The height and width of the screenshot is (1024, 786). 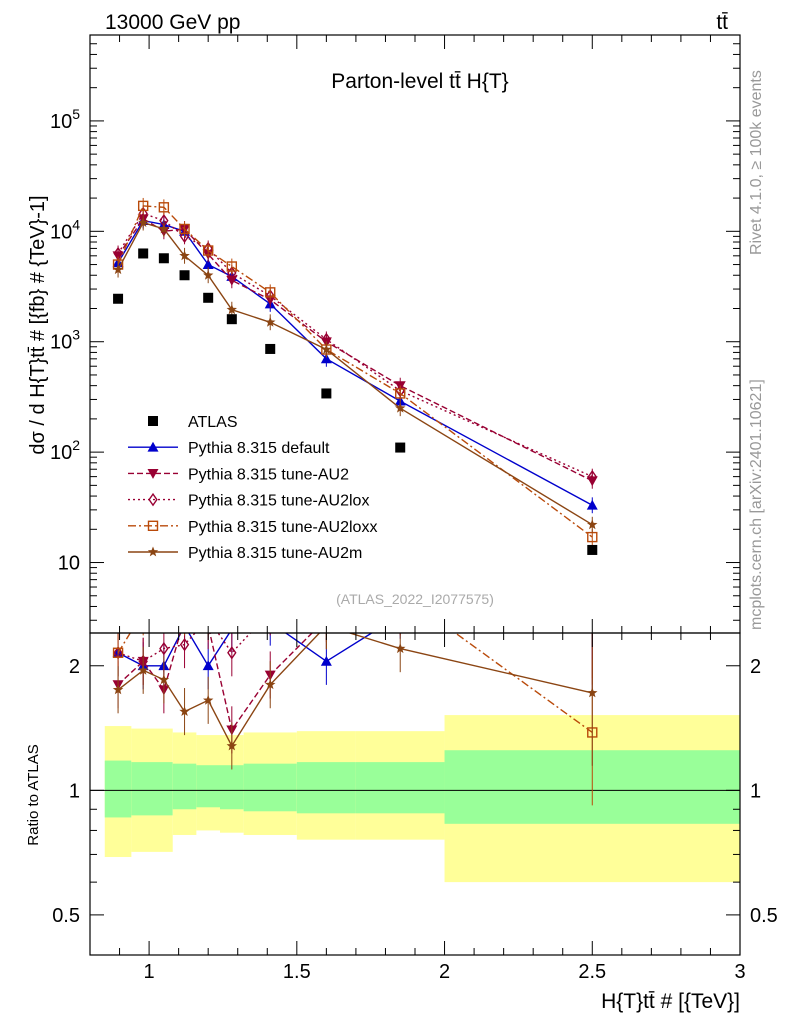 What do you see at coordinates (268, 474) in the screenshot?
I see `legend-label: Pythia 8.315 tune-AU2` at bounding box center [268, 474].